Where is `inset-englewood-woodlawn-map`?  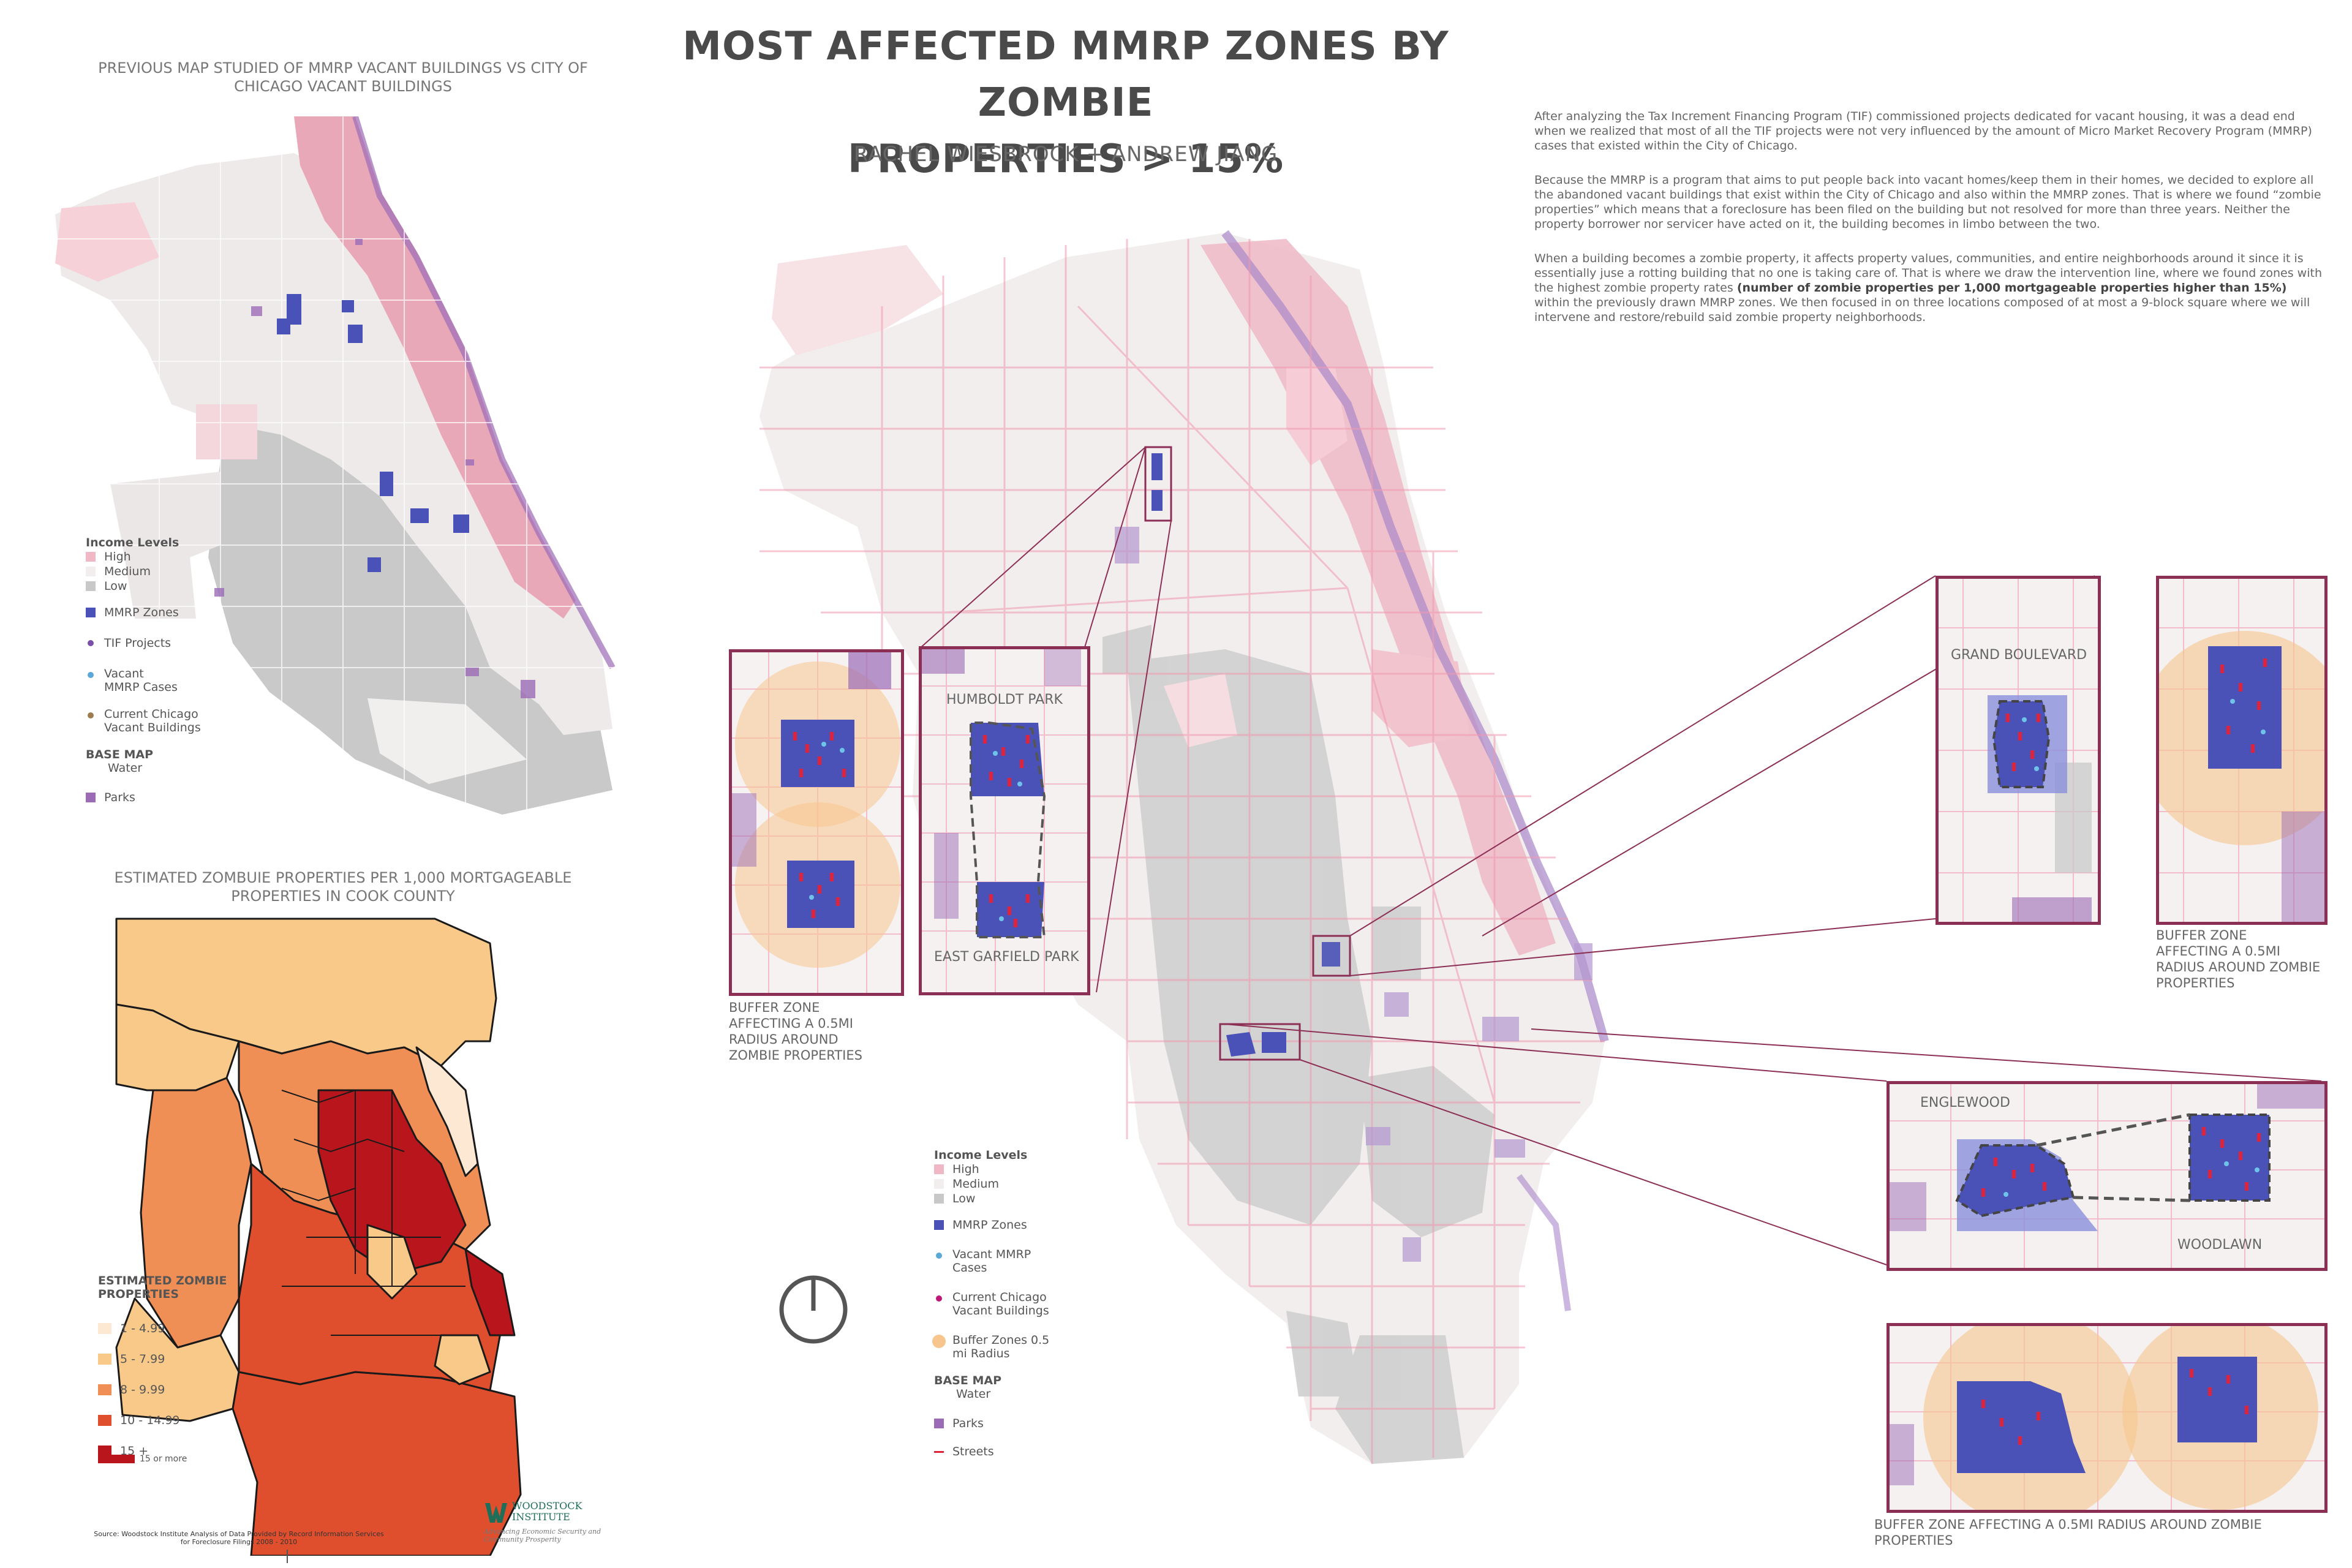 inset-englewood-woodlawn-map is located at coordinates (2107, 1176).